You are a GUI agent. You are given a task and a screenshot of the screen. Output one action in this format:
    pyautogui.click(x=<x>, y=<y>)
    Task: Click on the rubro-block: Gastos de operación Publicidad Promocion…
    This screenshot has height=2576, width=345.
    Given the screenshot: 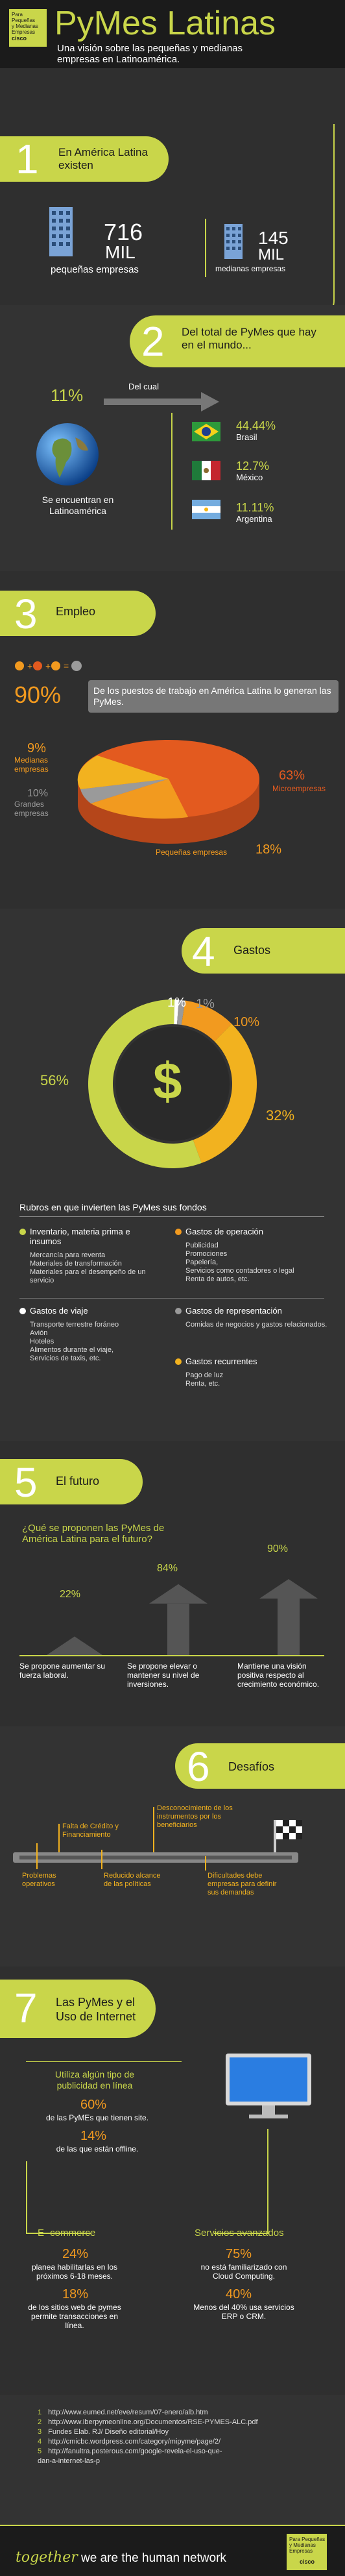 What is the action you would take?
    pyautogui.click(x=253, y=1255)
    